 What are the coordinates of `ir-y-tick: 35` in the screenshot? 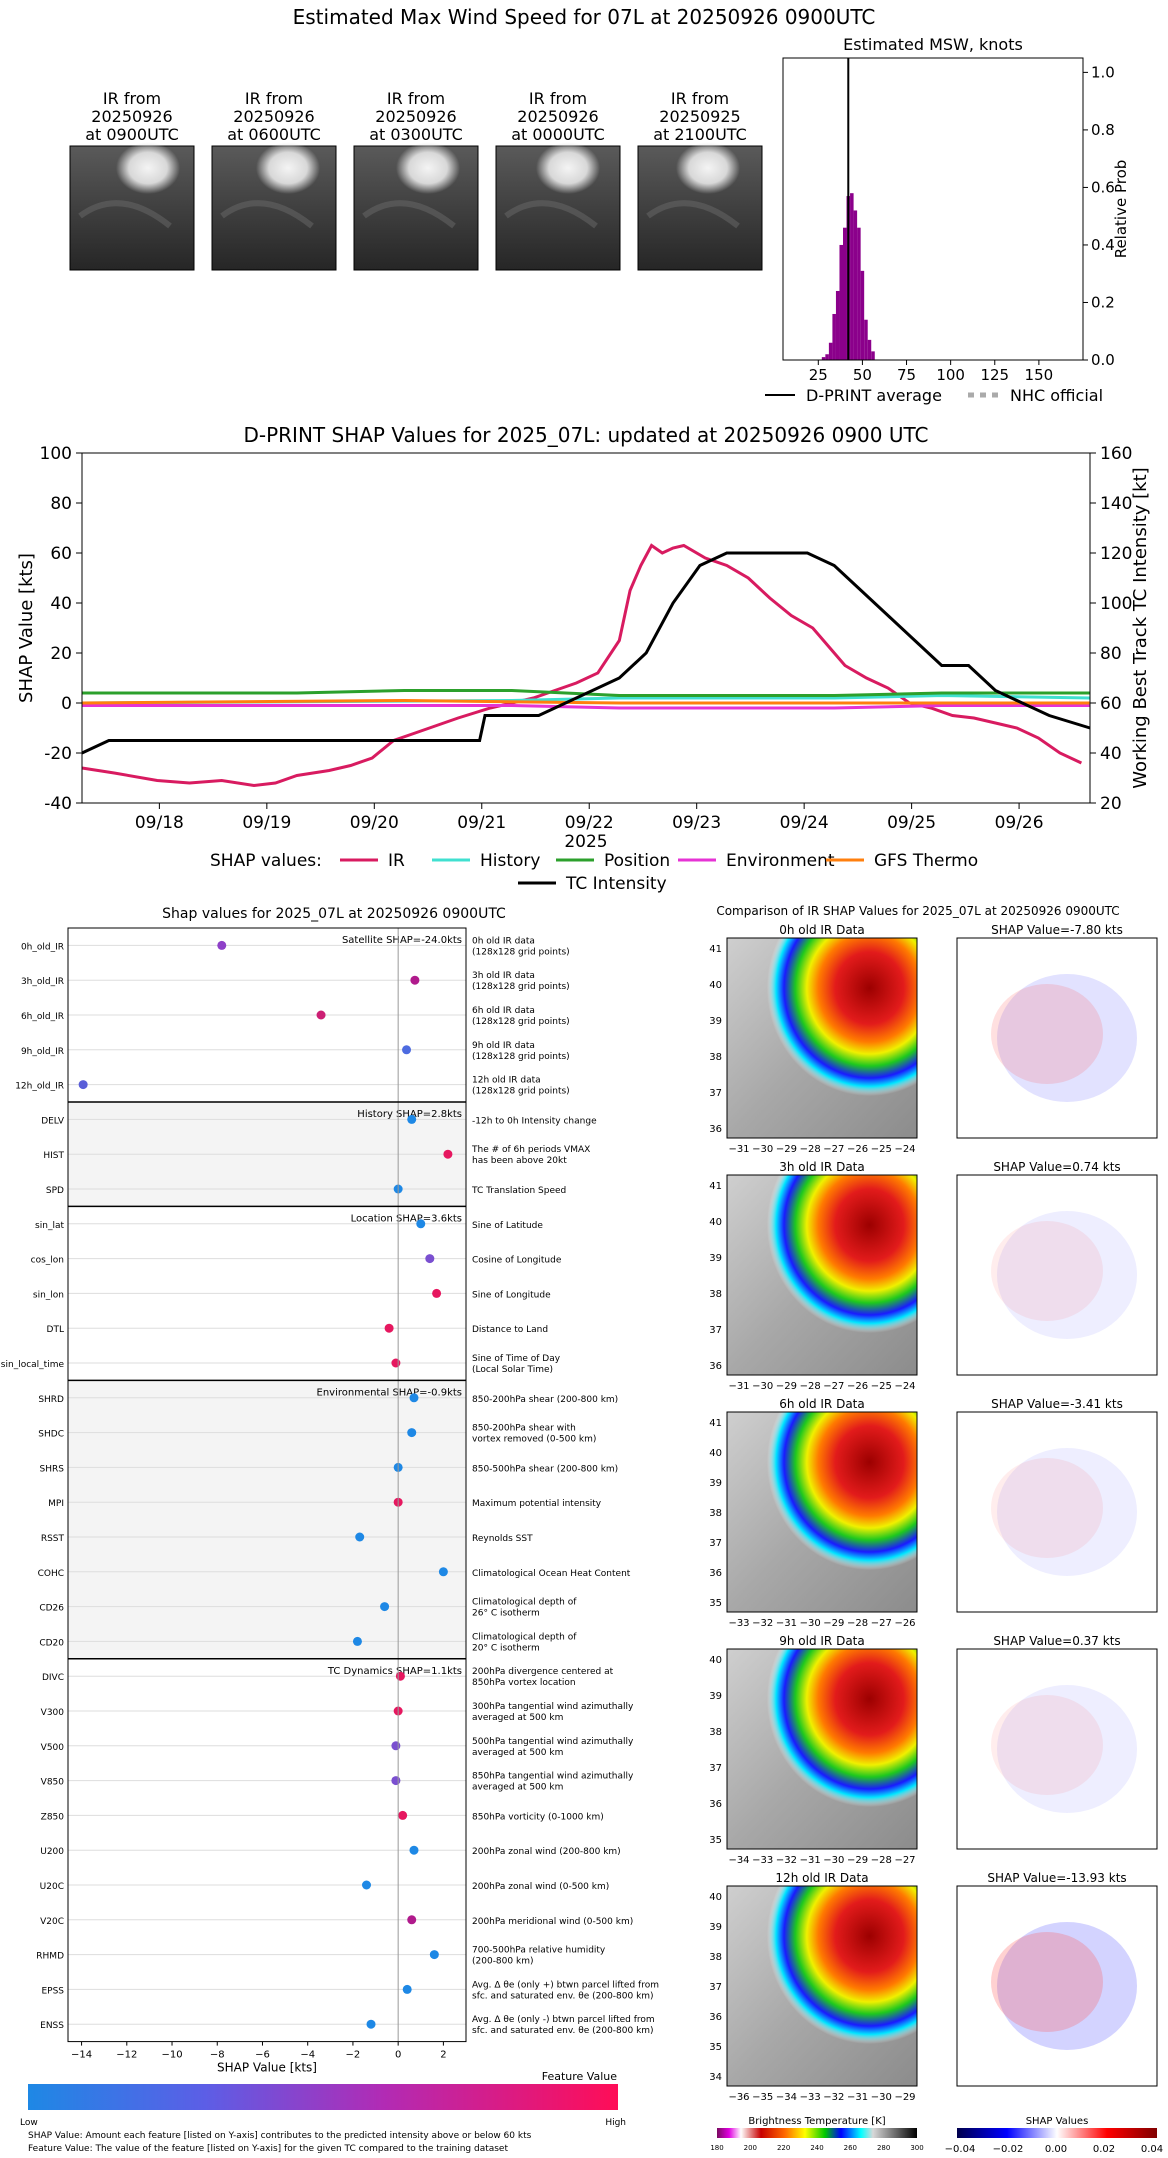 It's located at (715, 1603).